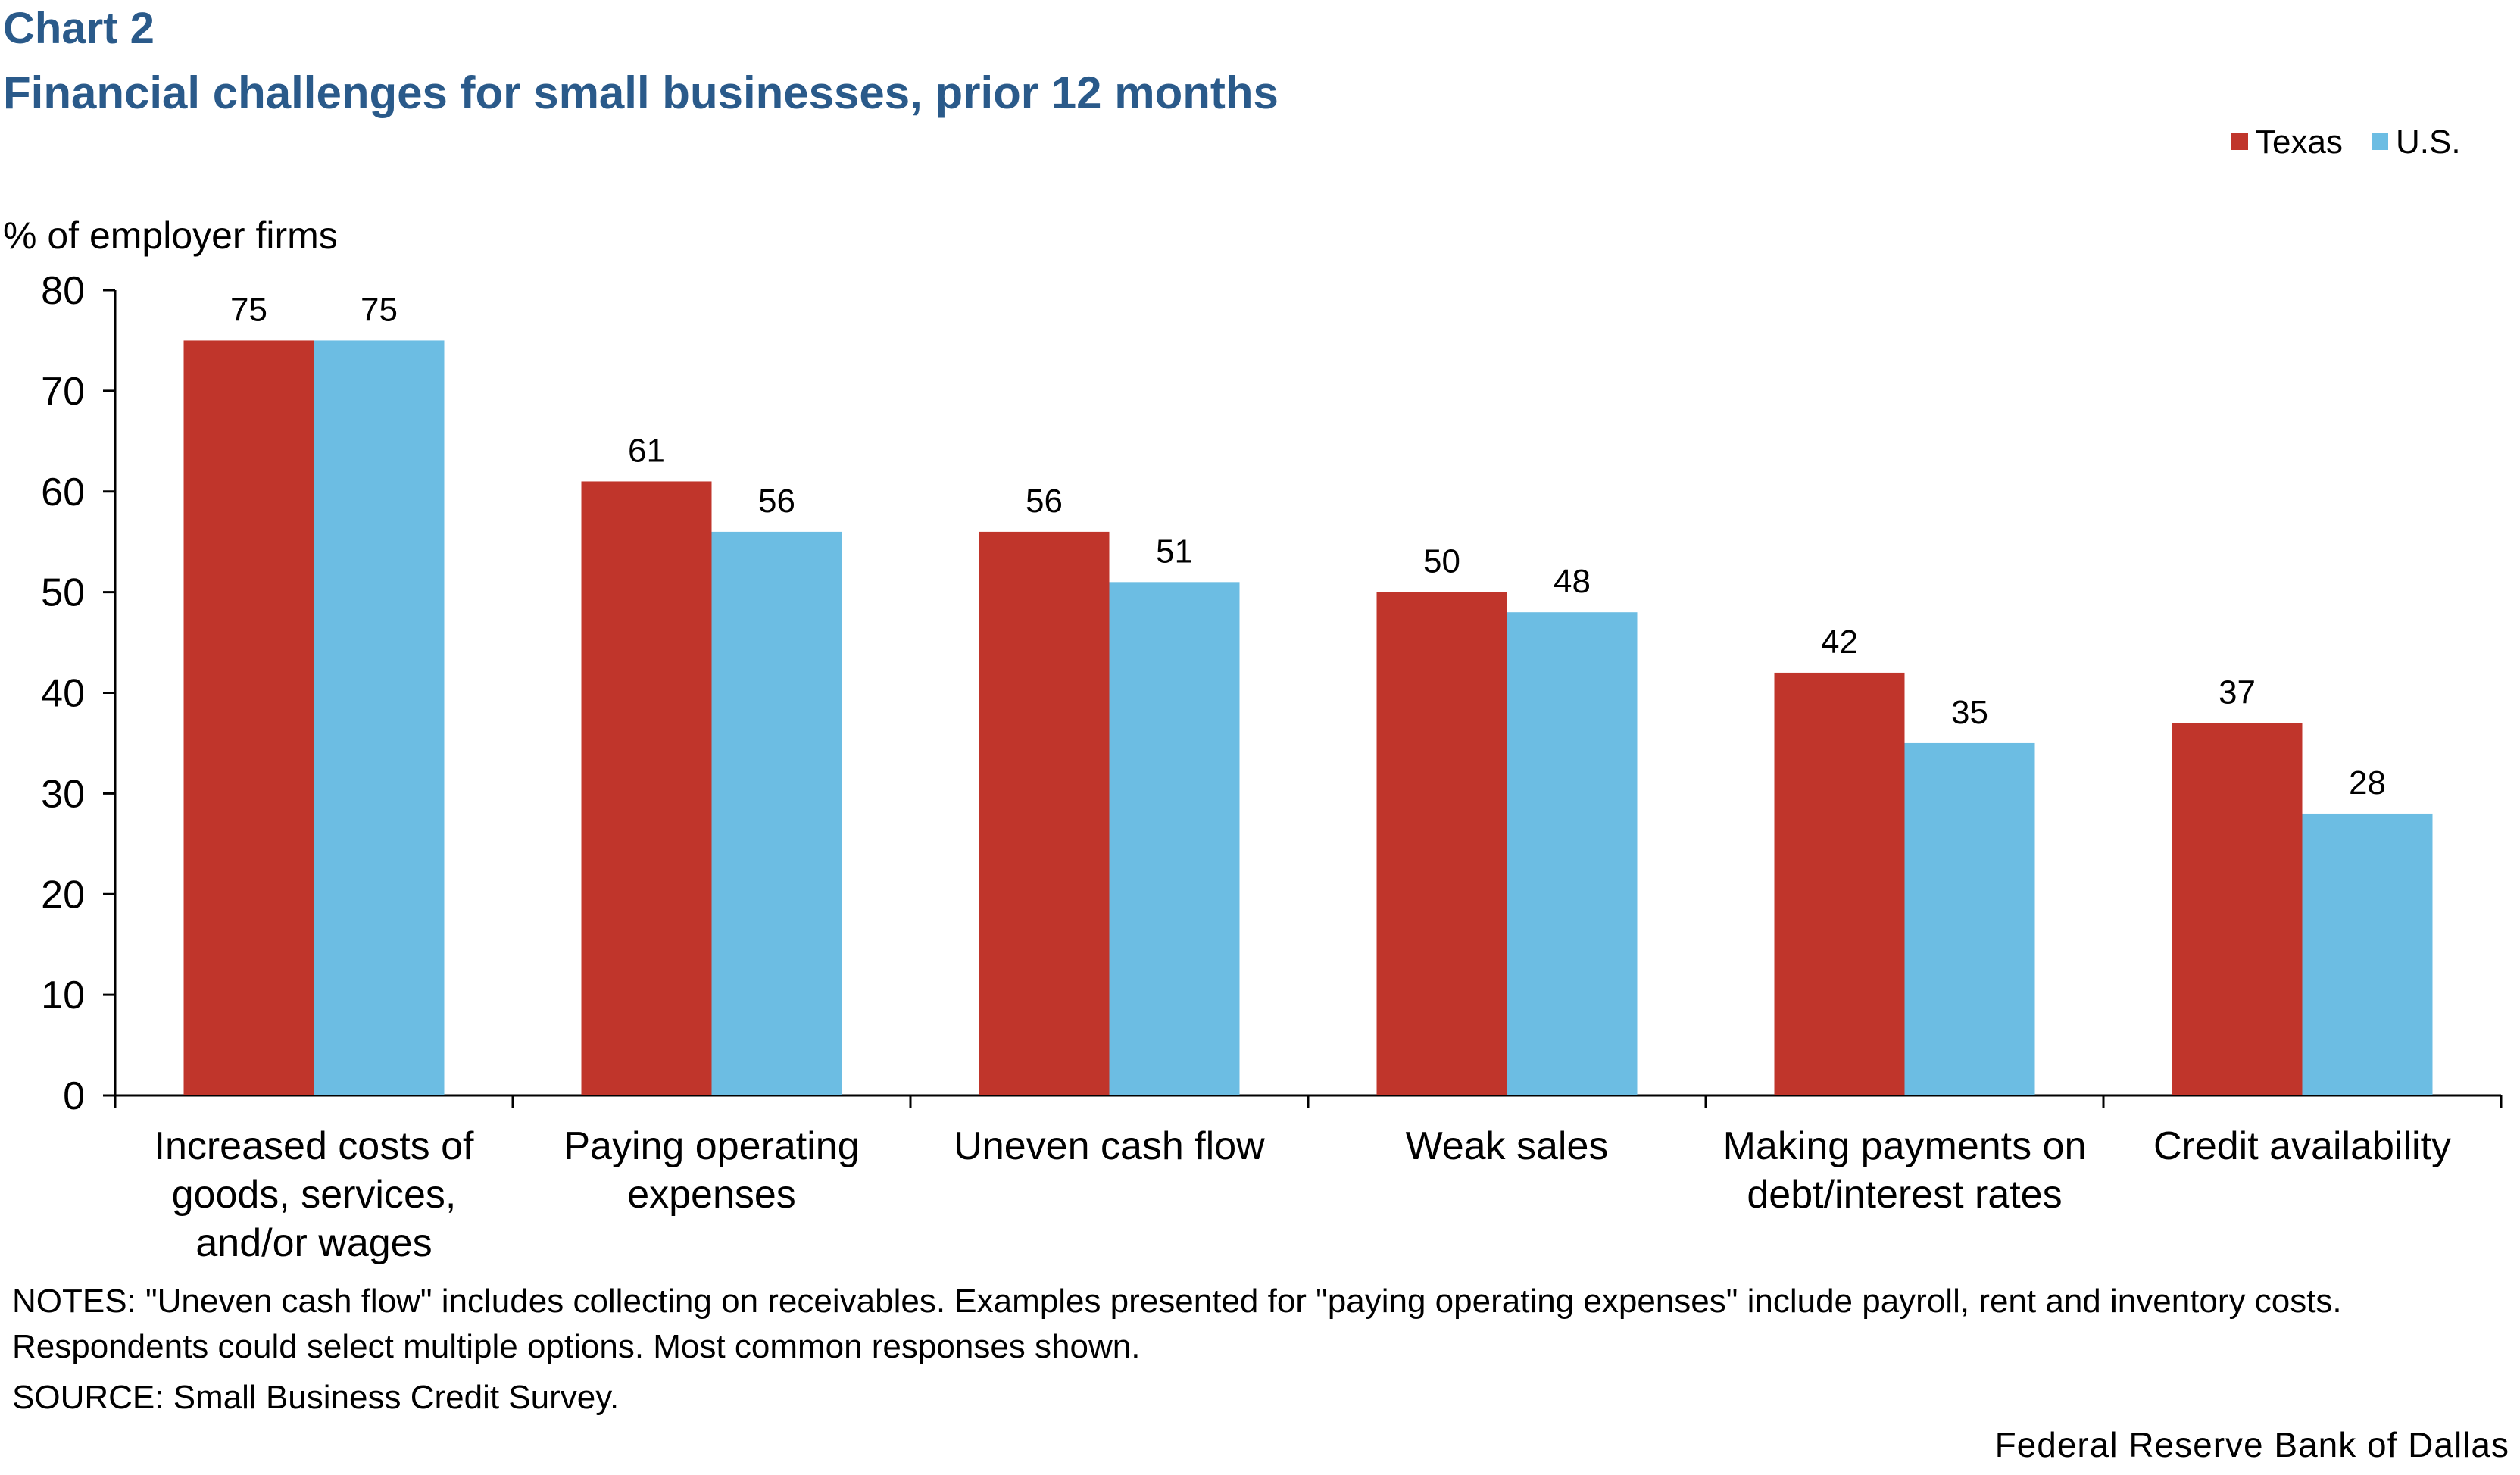  What do you see at coordinates (1839, 642) in the screenshot?
I see `data-label: 42` at bounding box center [1839, 642].